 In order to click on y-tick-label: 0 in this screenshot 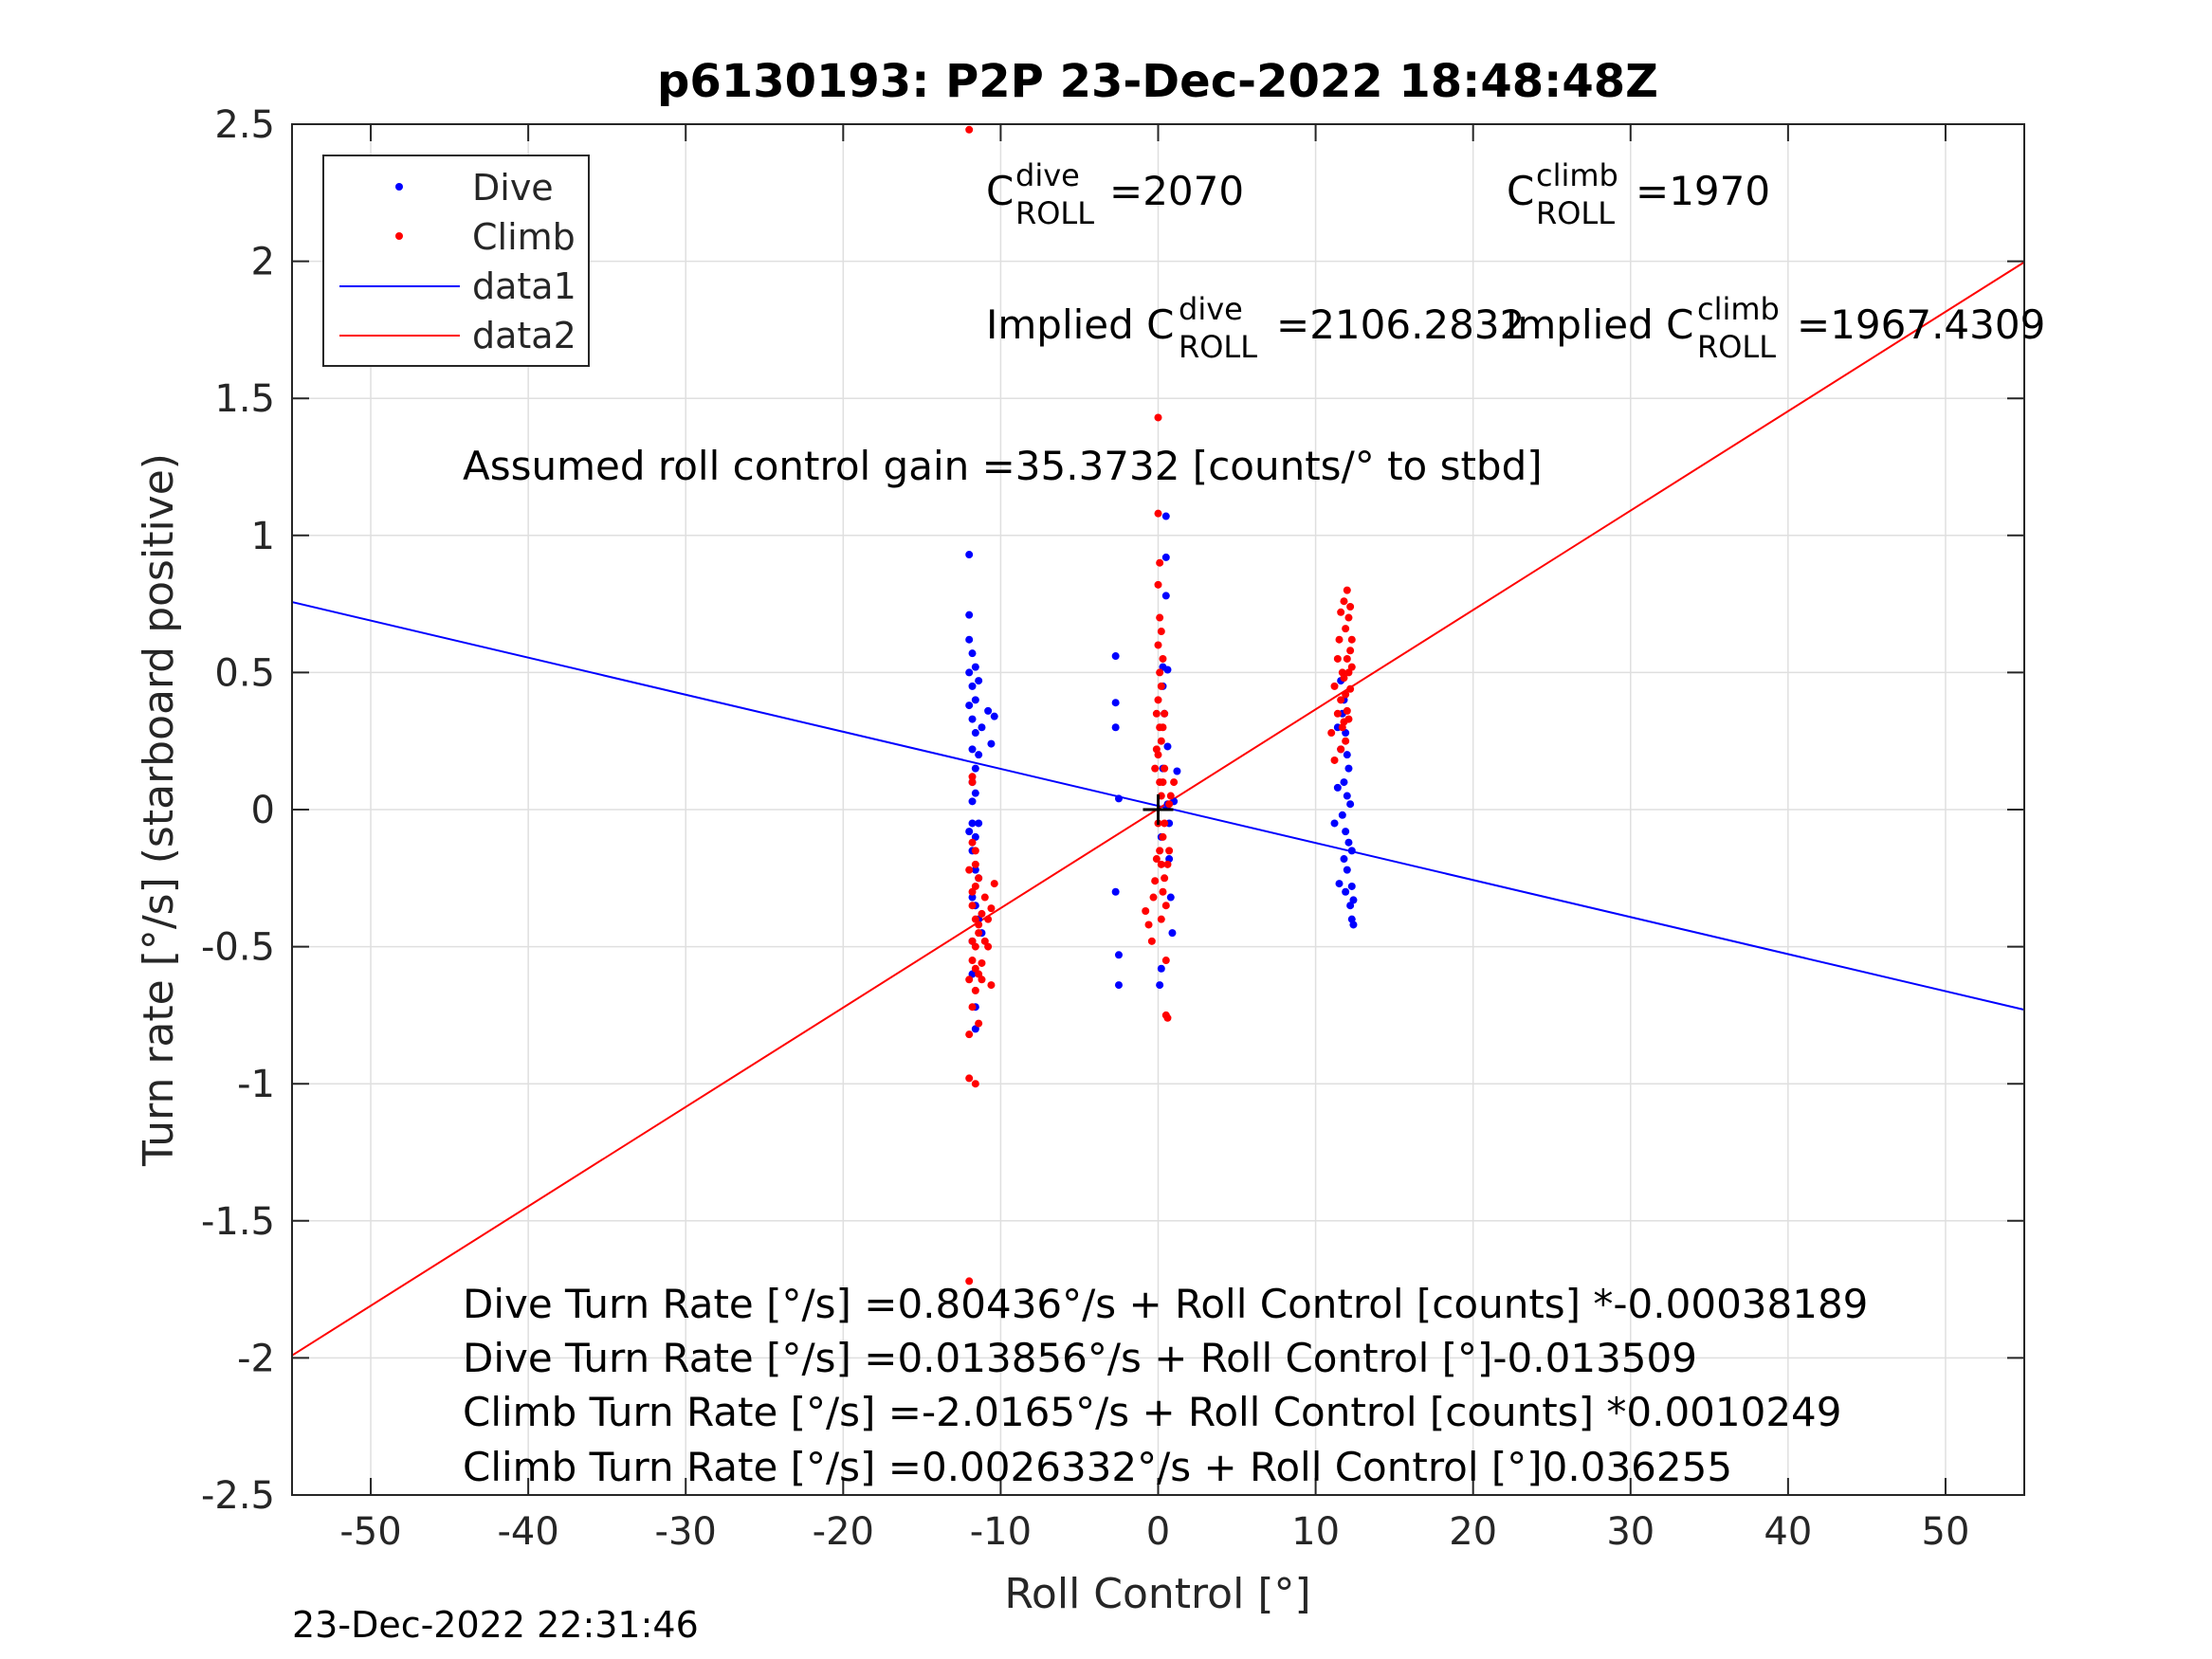, I will do `click(263, 810)`.